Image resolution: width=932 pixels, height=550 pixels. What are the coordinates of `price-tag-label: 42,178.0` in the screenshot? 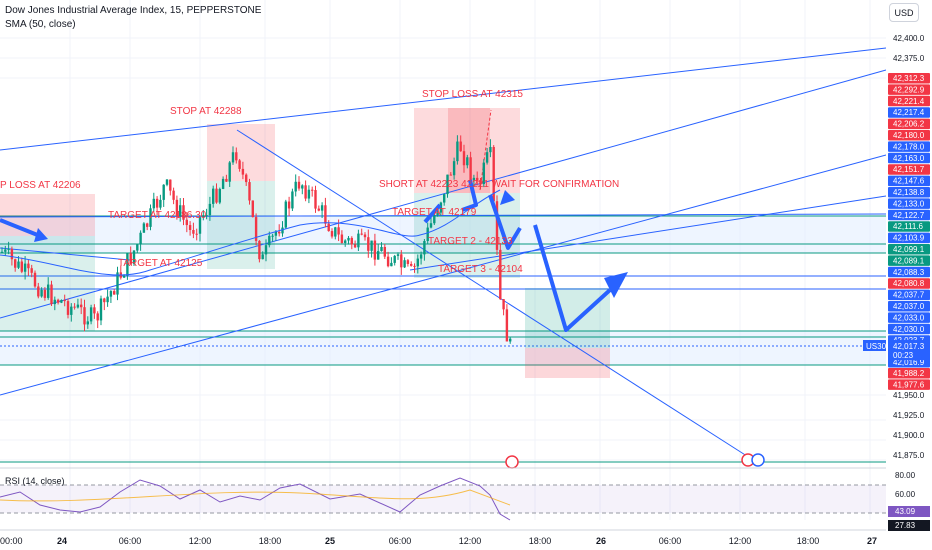 It's located at (909, 146).